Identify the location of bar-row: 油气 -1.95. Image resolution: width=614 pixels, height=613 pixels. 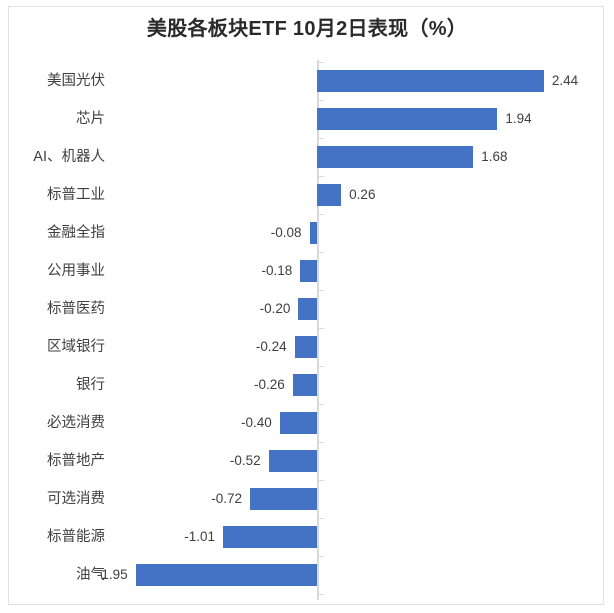
(307, 575).